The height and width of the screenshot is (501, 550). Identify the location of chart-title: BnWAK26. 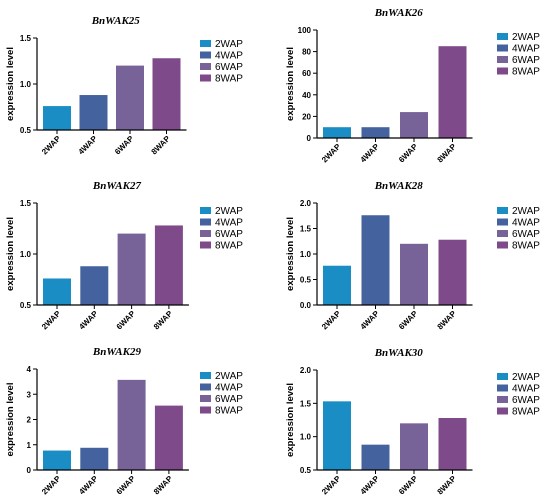
(399, 13).